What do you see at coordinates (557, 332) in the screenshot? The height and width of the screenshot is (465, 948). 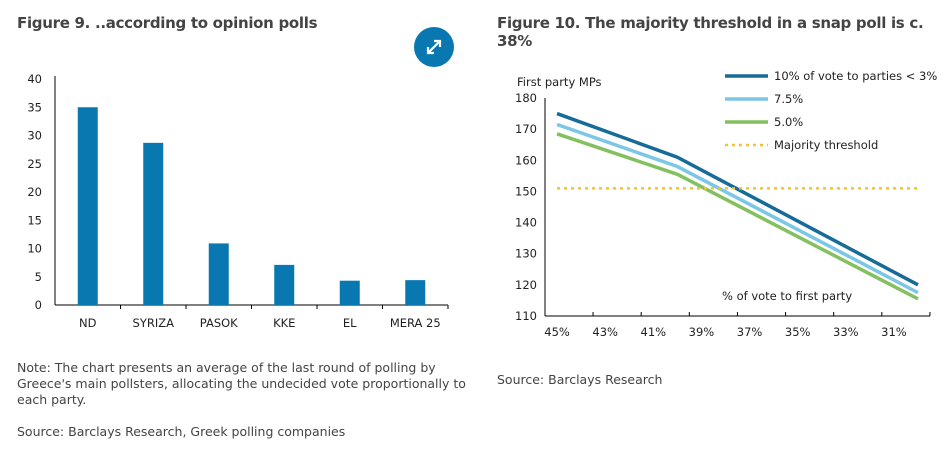 I see `line-x-tick-label: 45%` at bounding box center [557, 332].